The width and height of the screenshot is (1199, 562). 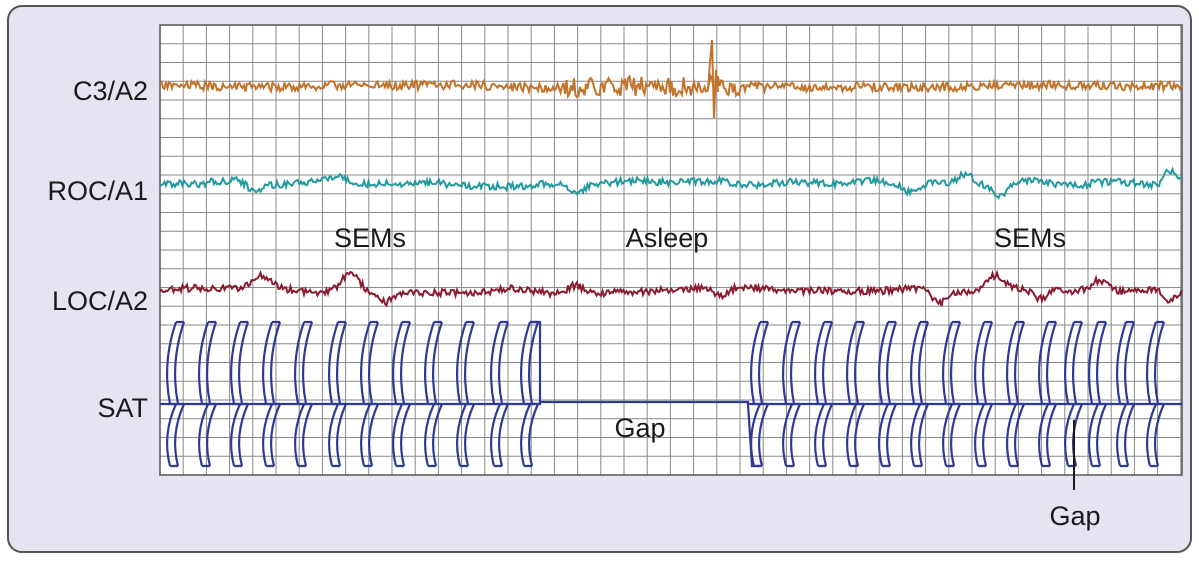 I want to click on channel-label-sat: SAT, so click(x=122, y=408).